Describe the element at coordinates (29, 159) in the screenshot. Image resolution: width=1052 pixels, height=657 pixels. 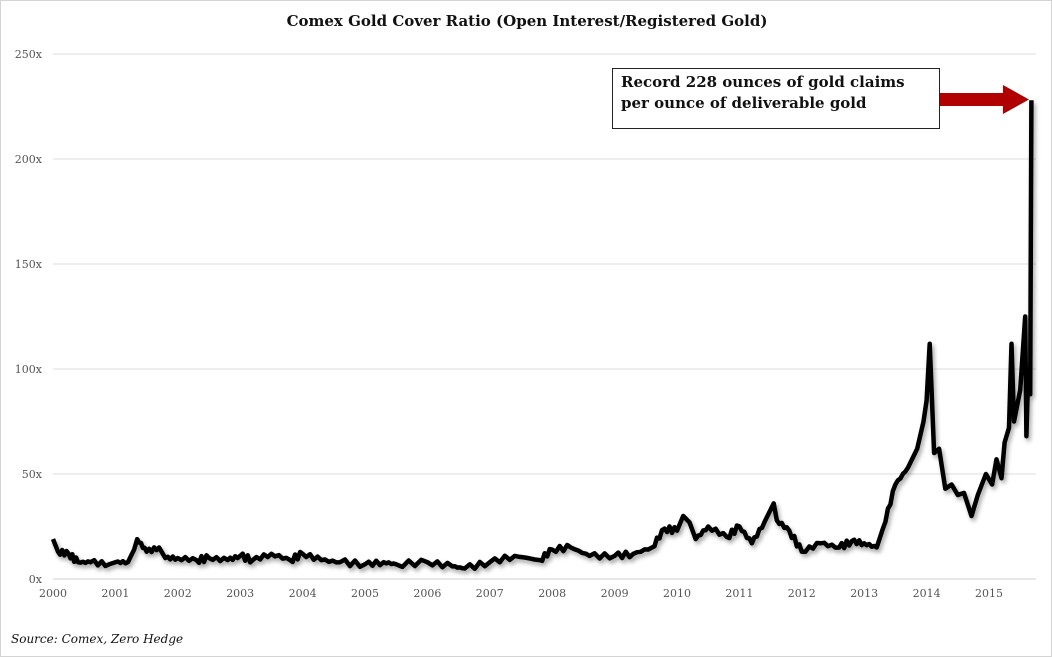
I see `y-tick-label: 200x` at that location.